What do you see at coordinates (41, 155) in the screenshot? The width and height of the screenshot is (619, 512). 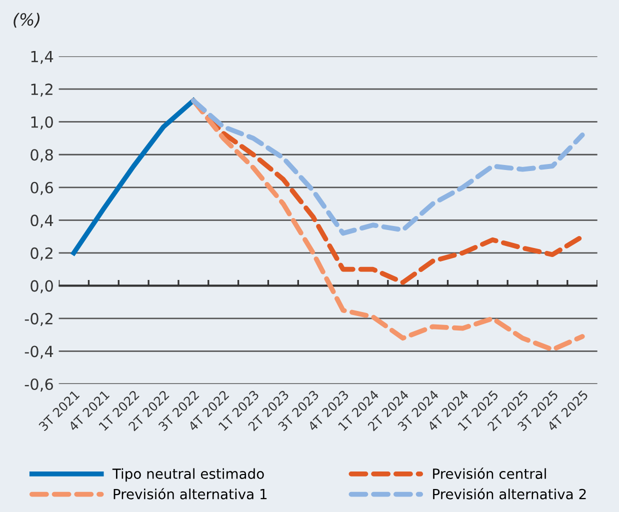 I see `y-tick-label: 0,8` at bounding box center [41, 155].